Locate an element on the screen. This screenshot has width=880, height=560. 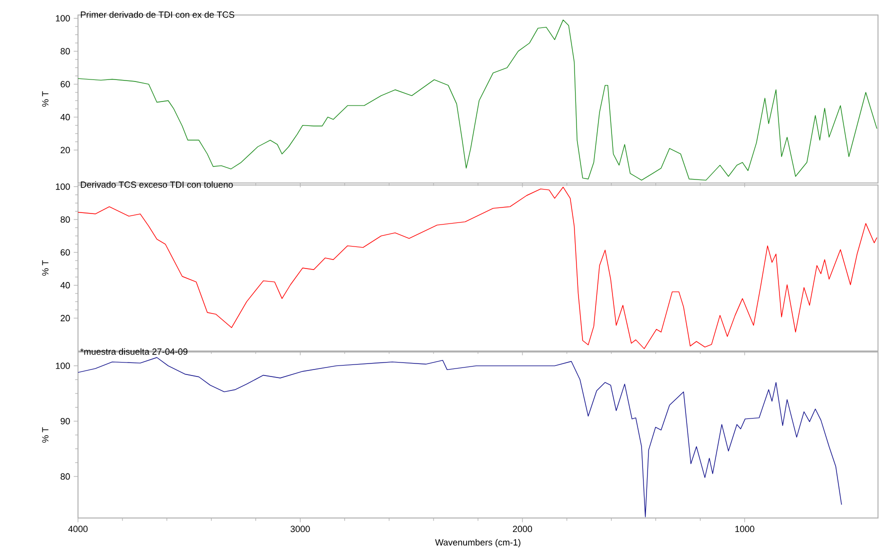
chart-title: Primer derivado de TDI con ex de TCS is located at coordinates (157, 14).